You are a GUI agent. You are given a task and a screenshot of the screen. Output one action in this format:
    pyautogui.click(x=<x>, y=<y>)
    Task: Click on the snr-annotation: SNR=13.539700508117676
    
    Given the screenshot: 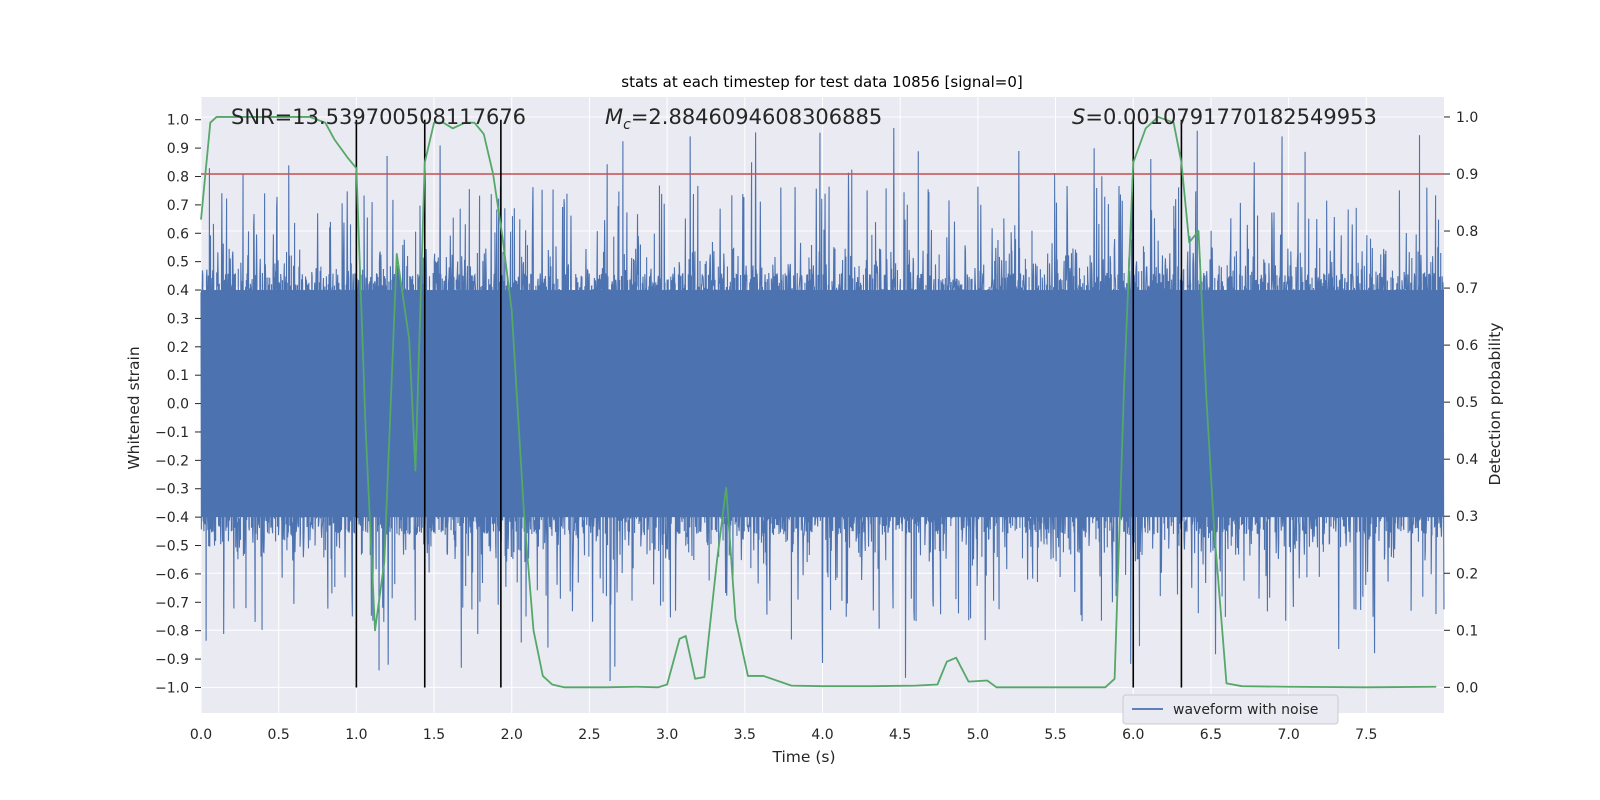 What is the action you would take?
    pyautogui.click(x=378, y=117)
    